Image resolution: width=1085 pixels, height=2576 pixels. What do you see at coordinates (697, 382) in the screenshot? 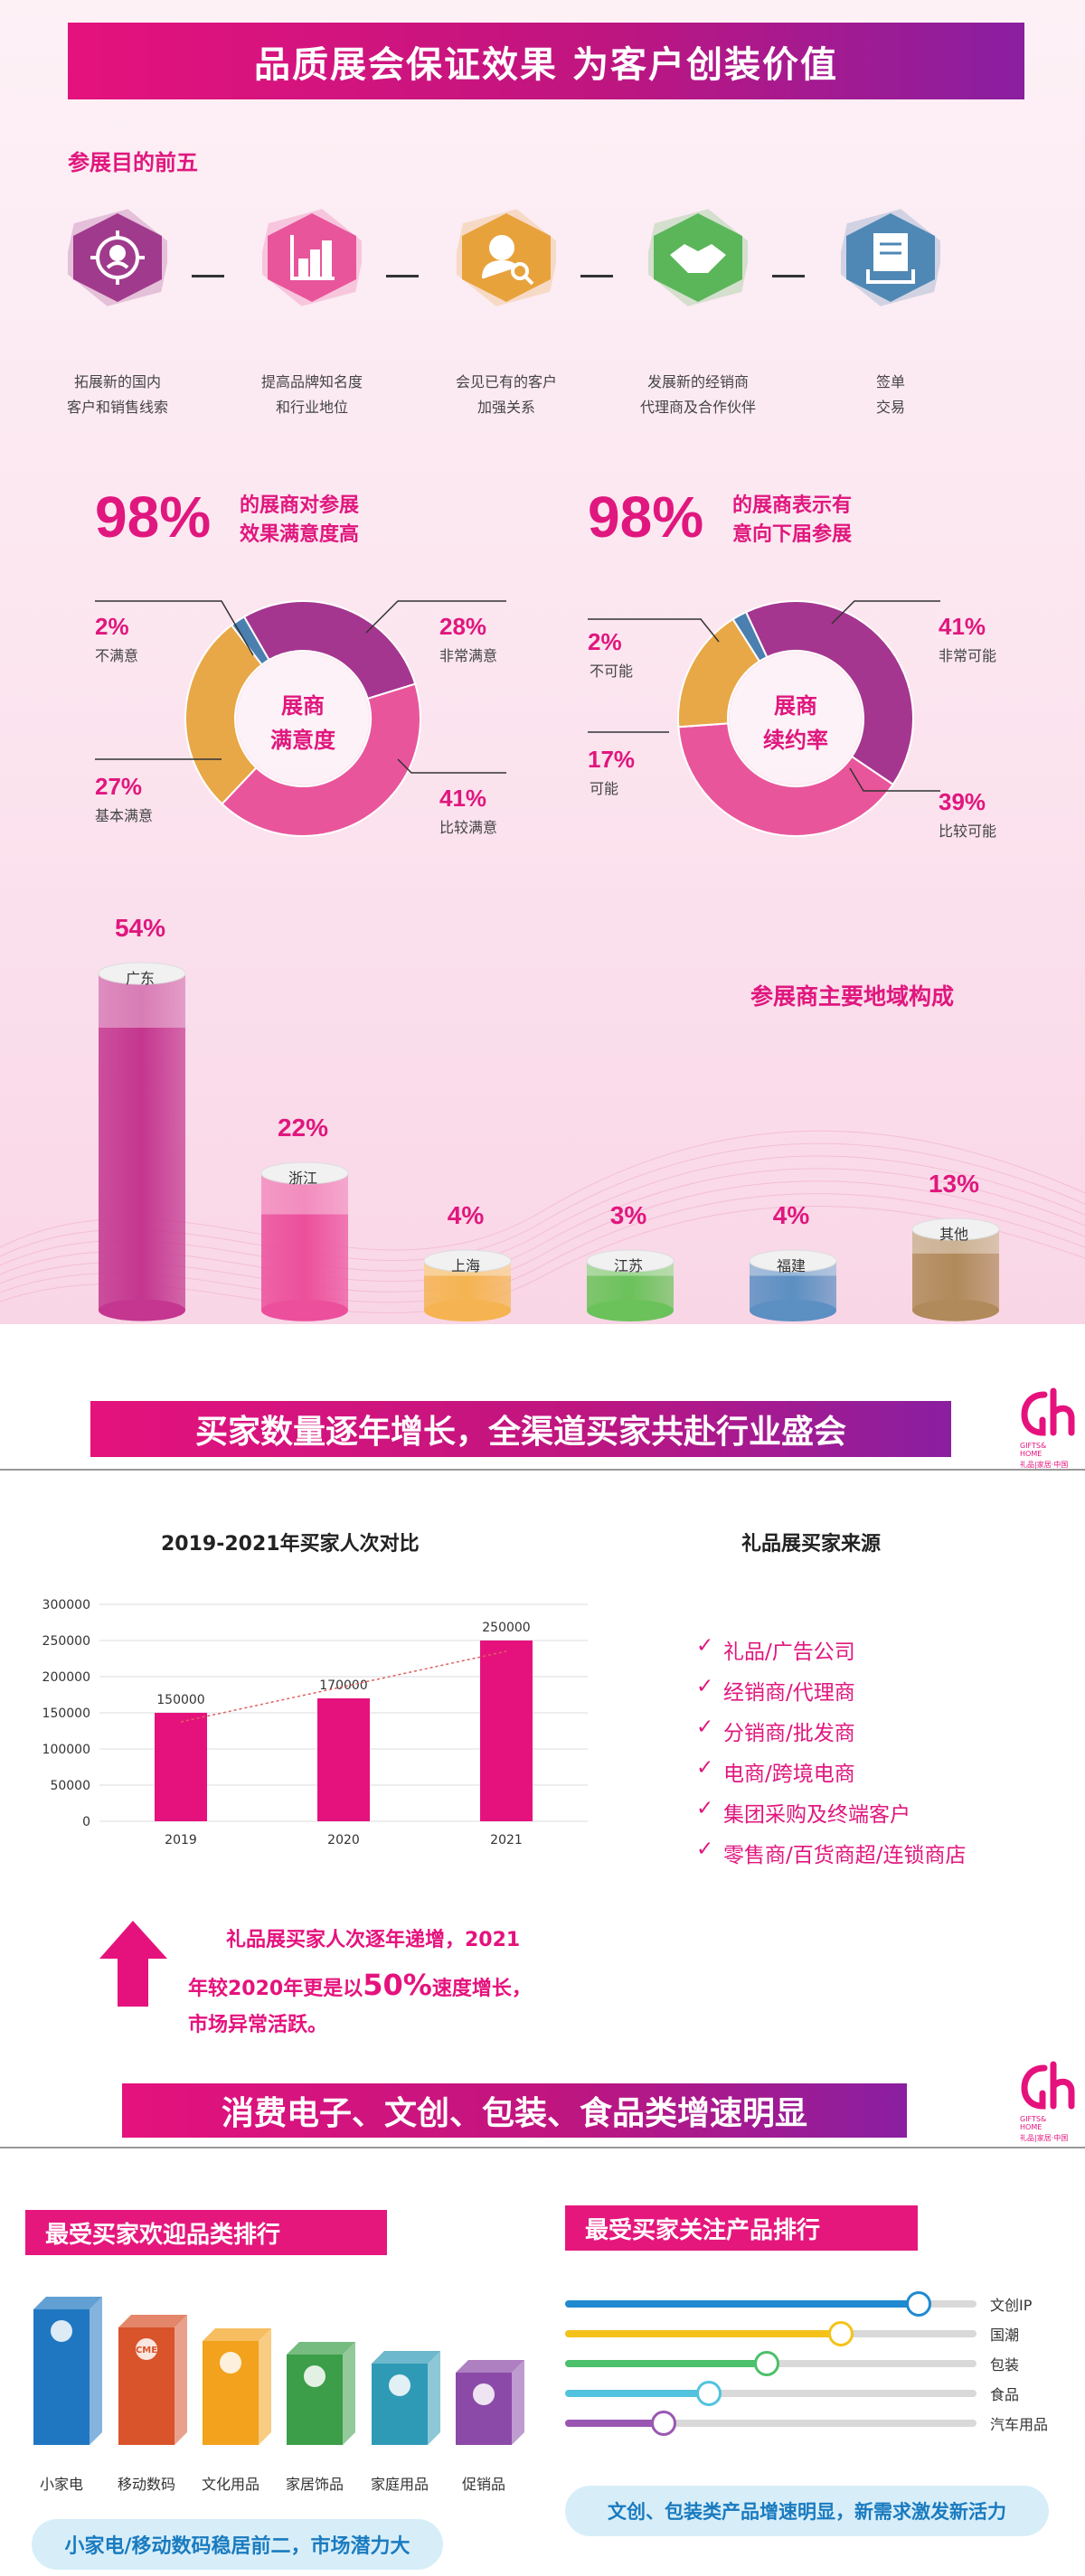
I see `purpose-caption-3-line1: 发展新的经销商` at bounding box center [697, 382].